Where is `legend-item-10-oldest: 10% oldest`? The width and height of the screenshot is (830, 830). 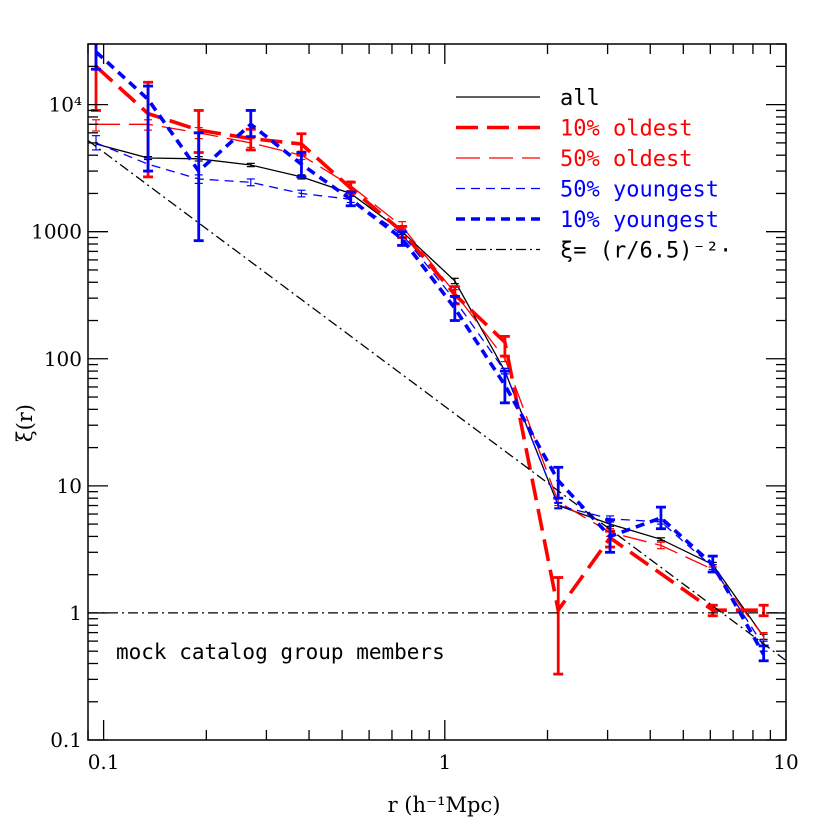
legend-item-10-oldest: 10% oldest is located at coordinates (574, 129).